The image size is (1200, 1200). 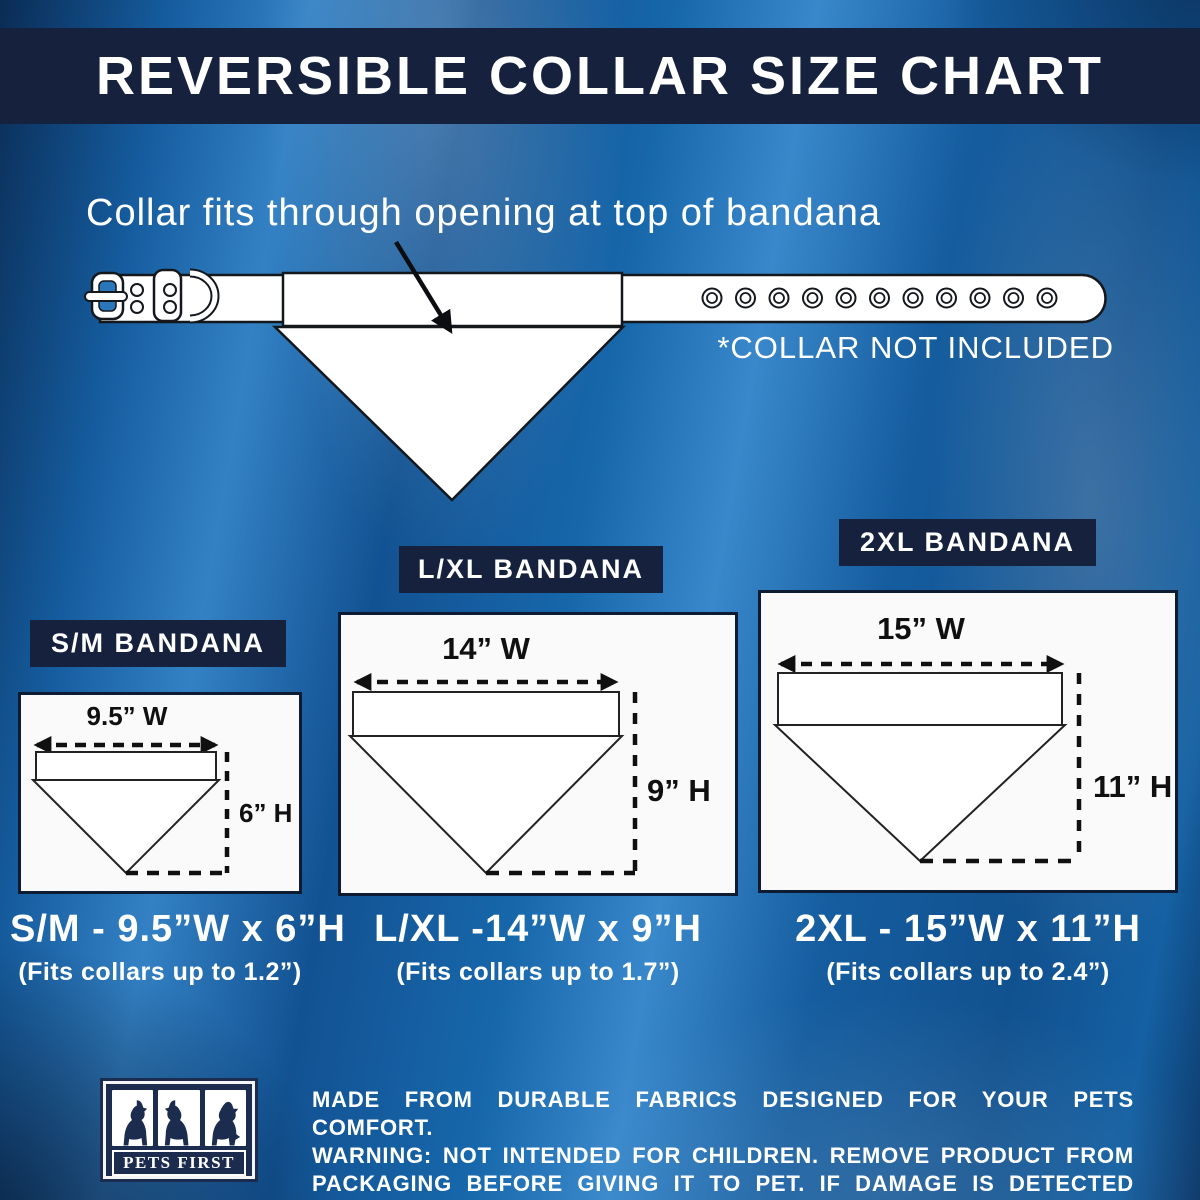 I want to click on height-label-lxl: 9” H, so click(x=679, y=790).